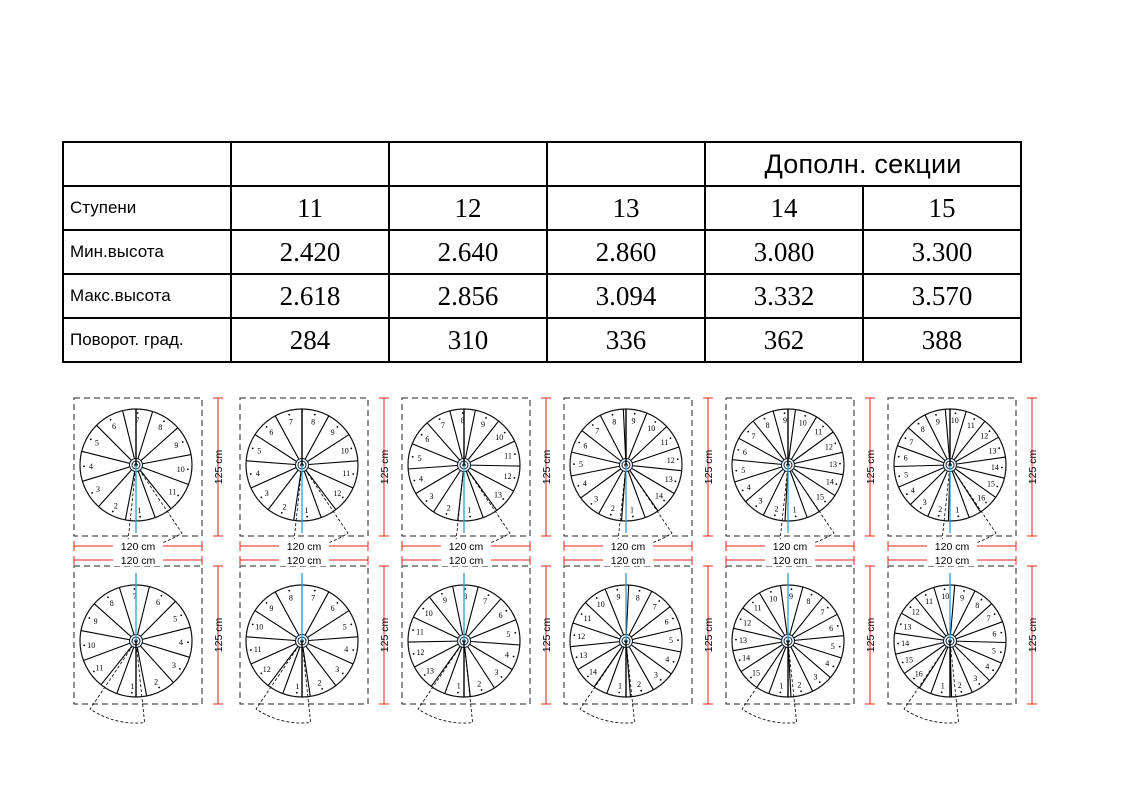 This screenshot has width=1123, height=794. I want to click on cell-steps-3: 14, so click(784, 208).